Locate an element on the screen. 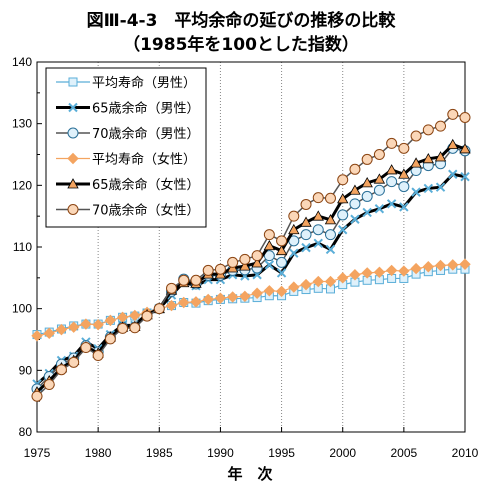 The width and height of the screenshot is (482, 488). legend-item: 65歳余命（女性） is located at coordinates (128, 185).